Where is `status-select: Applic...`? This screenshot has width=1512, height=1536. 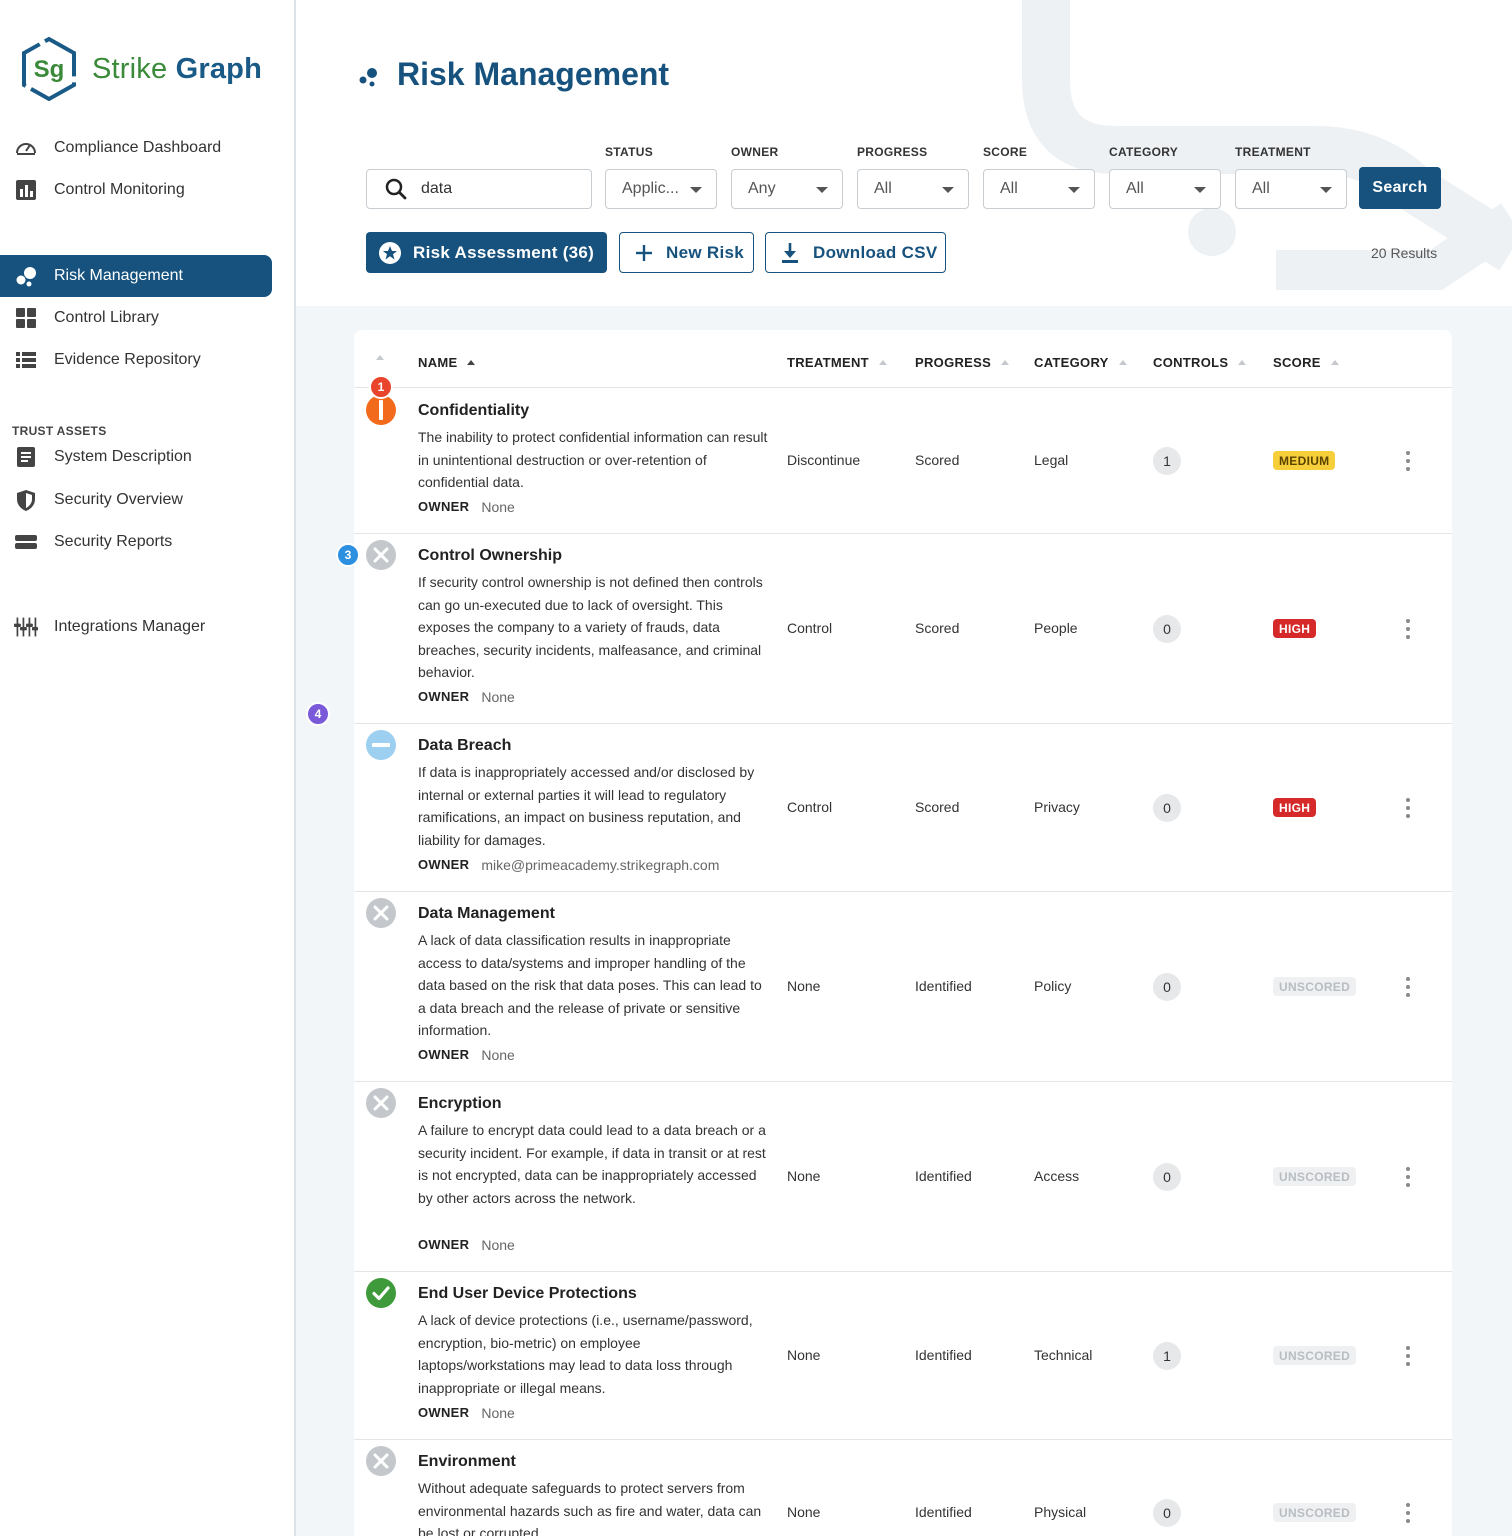
status-select: Applic... is located at coordinates (661, 189).